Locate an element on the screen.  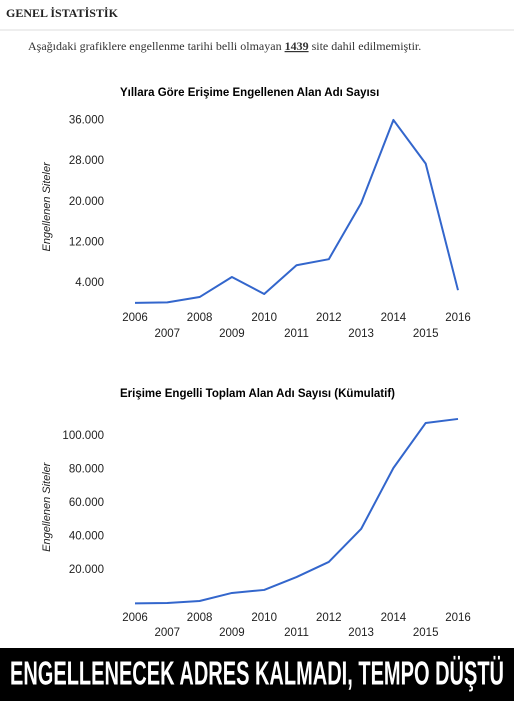
y-tick-label: 4.000 is located at coordinates (89, 283).